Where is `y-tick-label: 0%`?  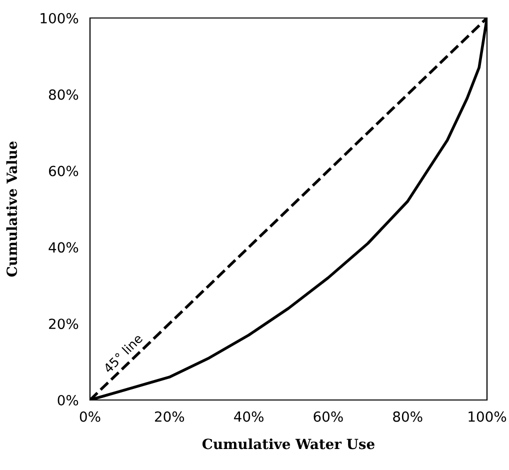 y-tick-label: 0% is located at coordinates (68, 400).